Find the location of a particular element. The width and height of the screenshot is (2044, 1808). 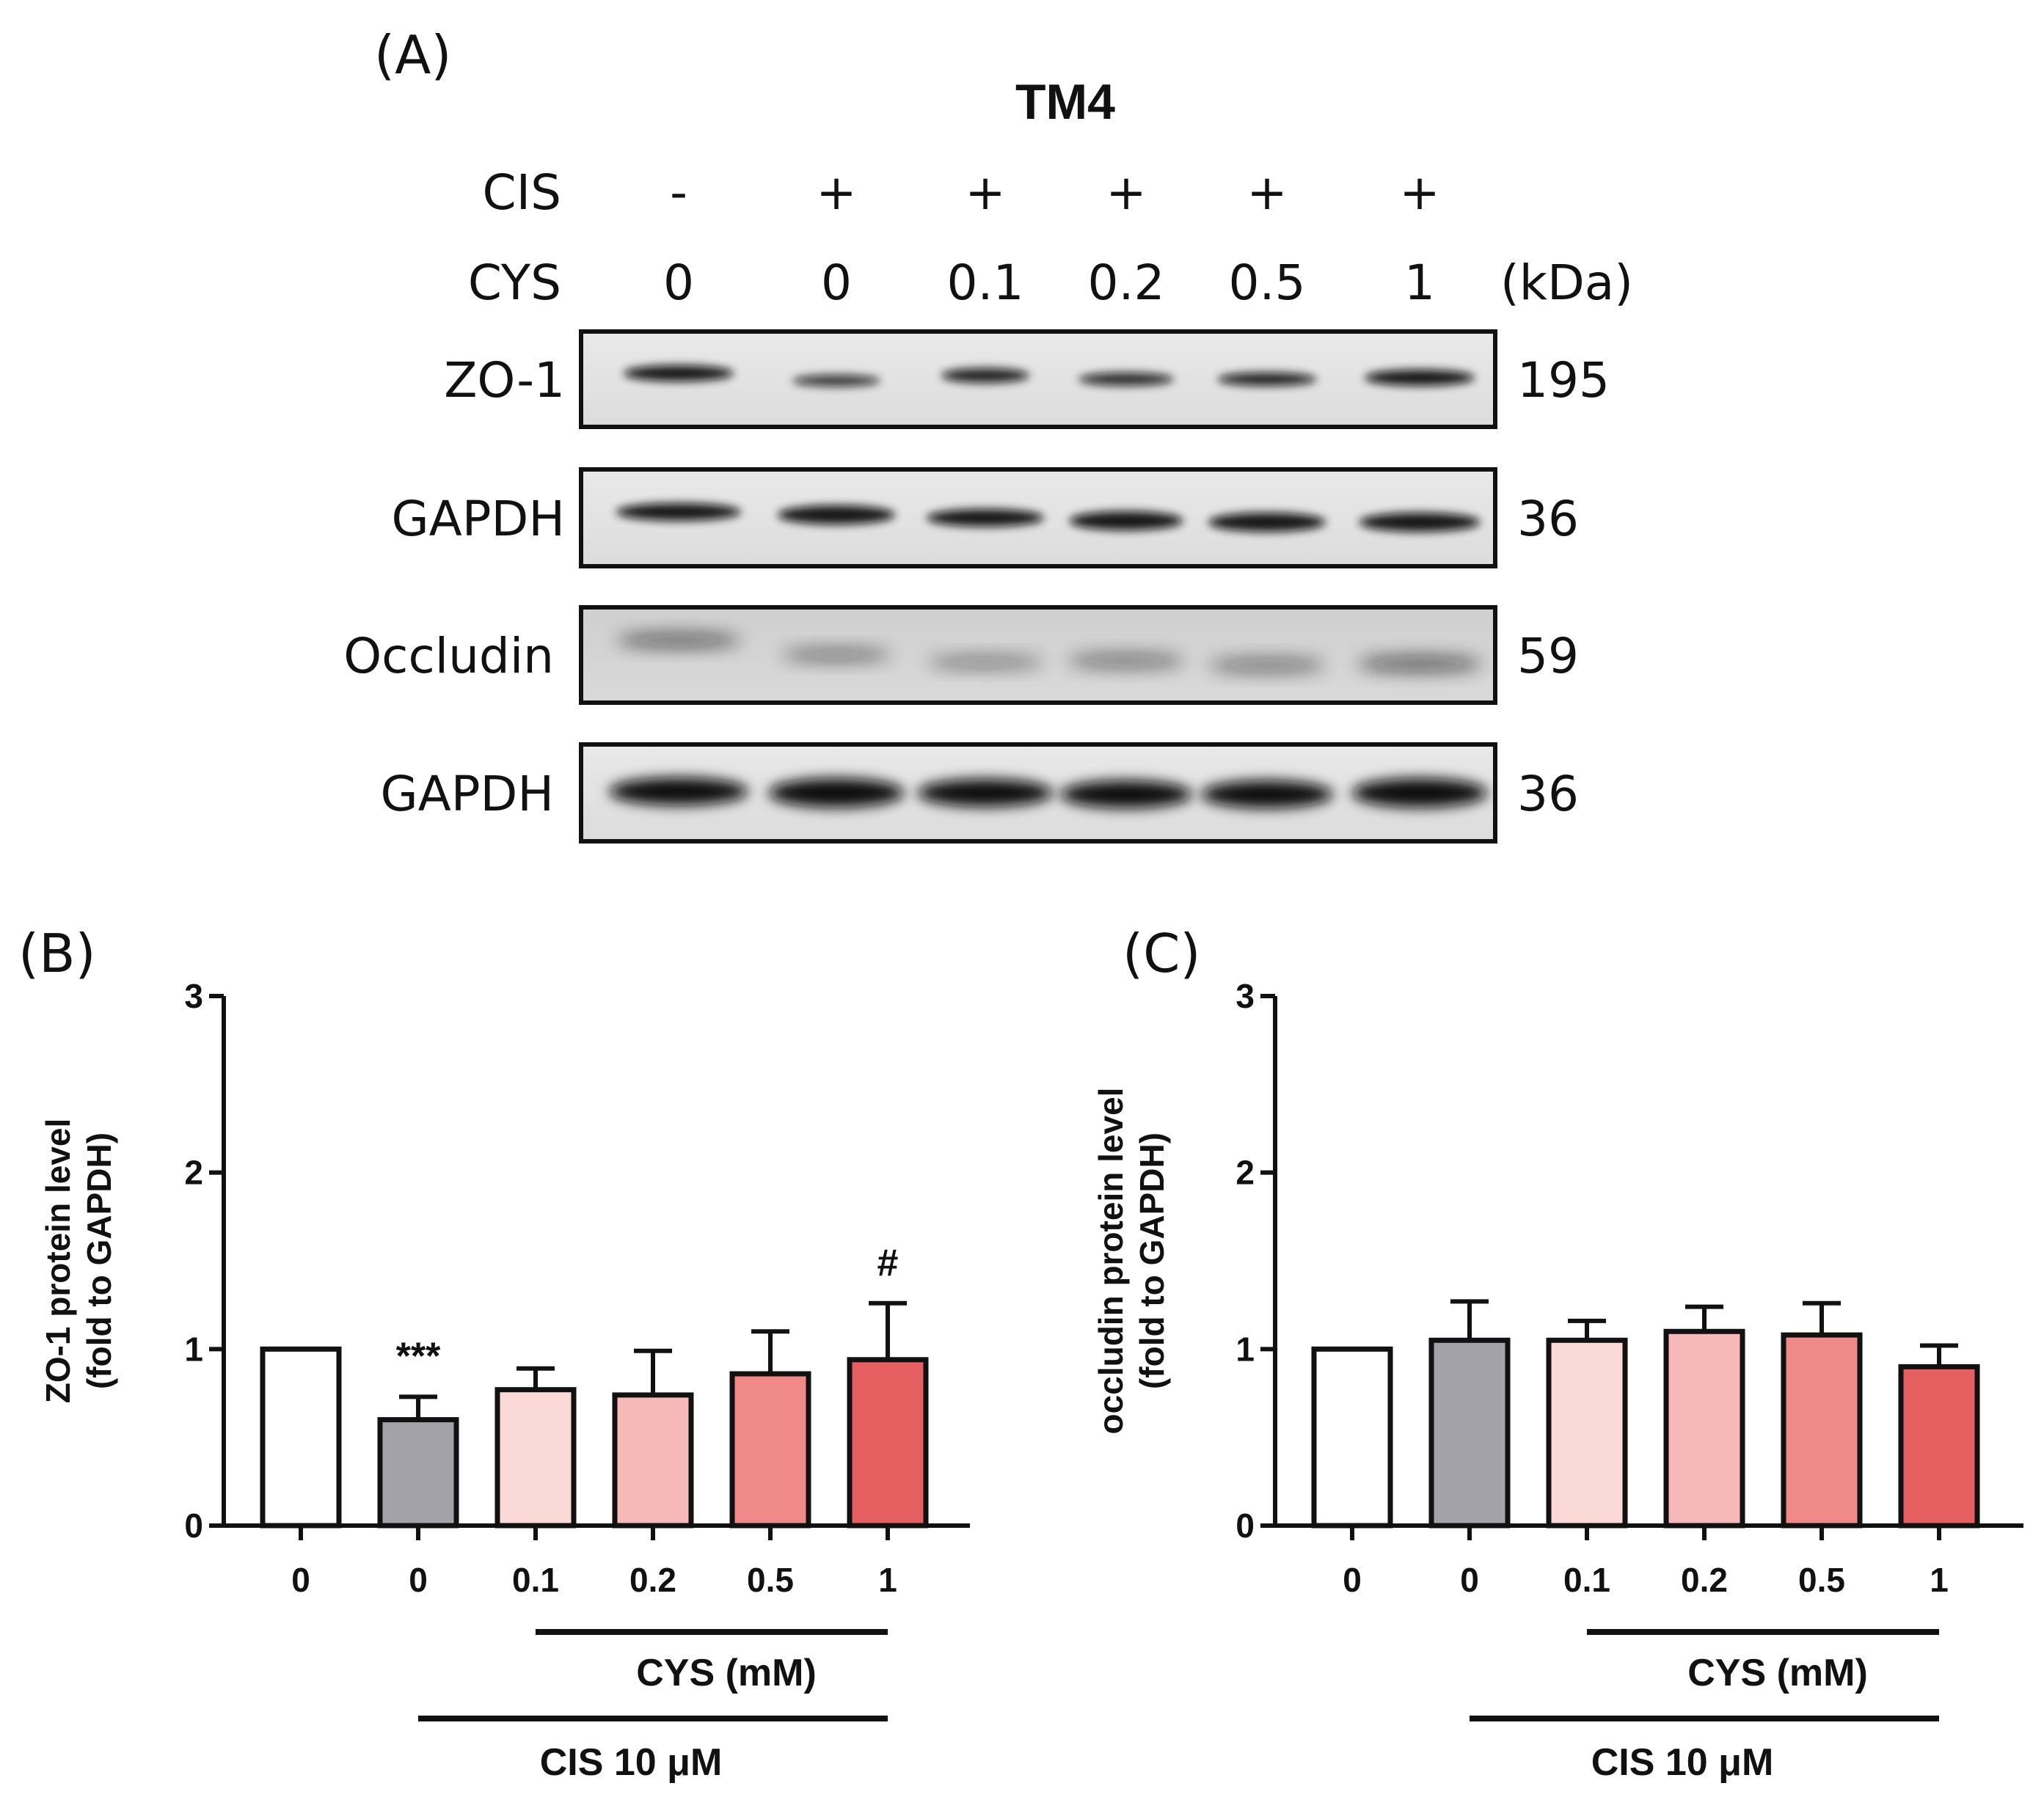

lane-labels: - 0 +0 +0.1 +0.2 +0.5 +1 is located at coordinates (1051, 237).